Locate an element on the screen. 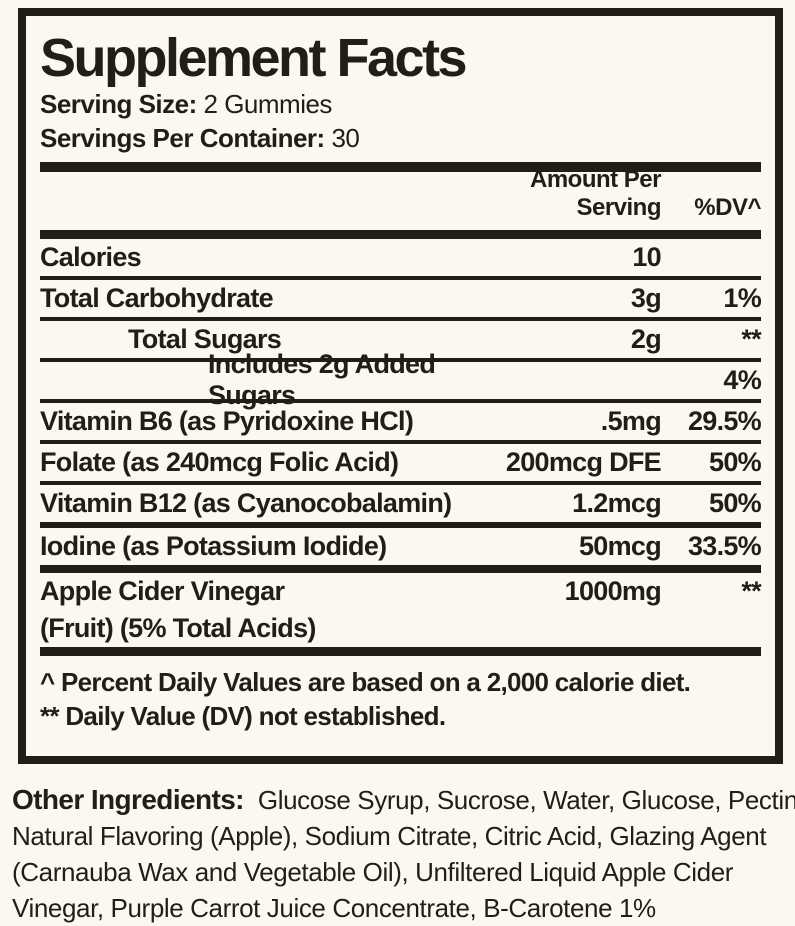 The width and height of the screenshot is (795, 926). nutrient-dv: 4% is located at coordinates (742, 379).